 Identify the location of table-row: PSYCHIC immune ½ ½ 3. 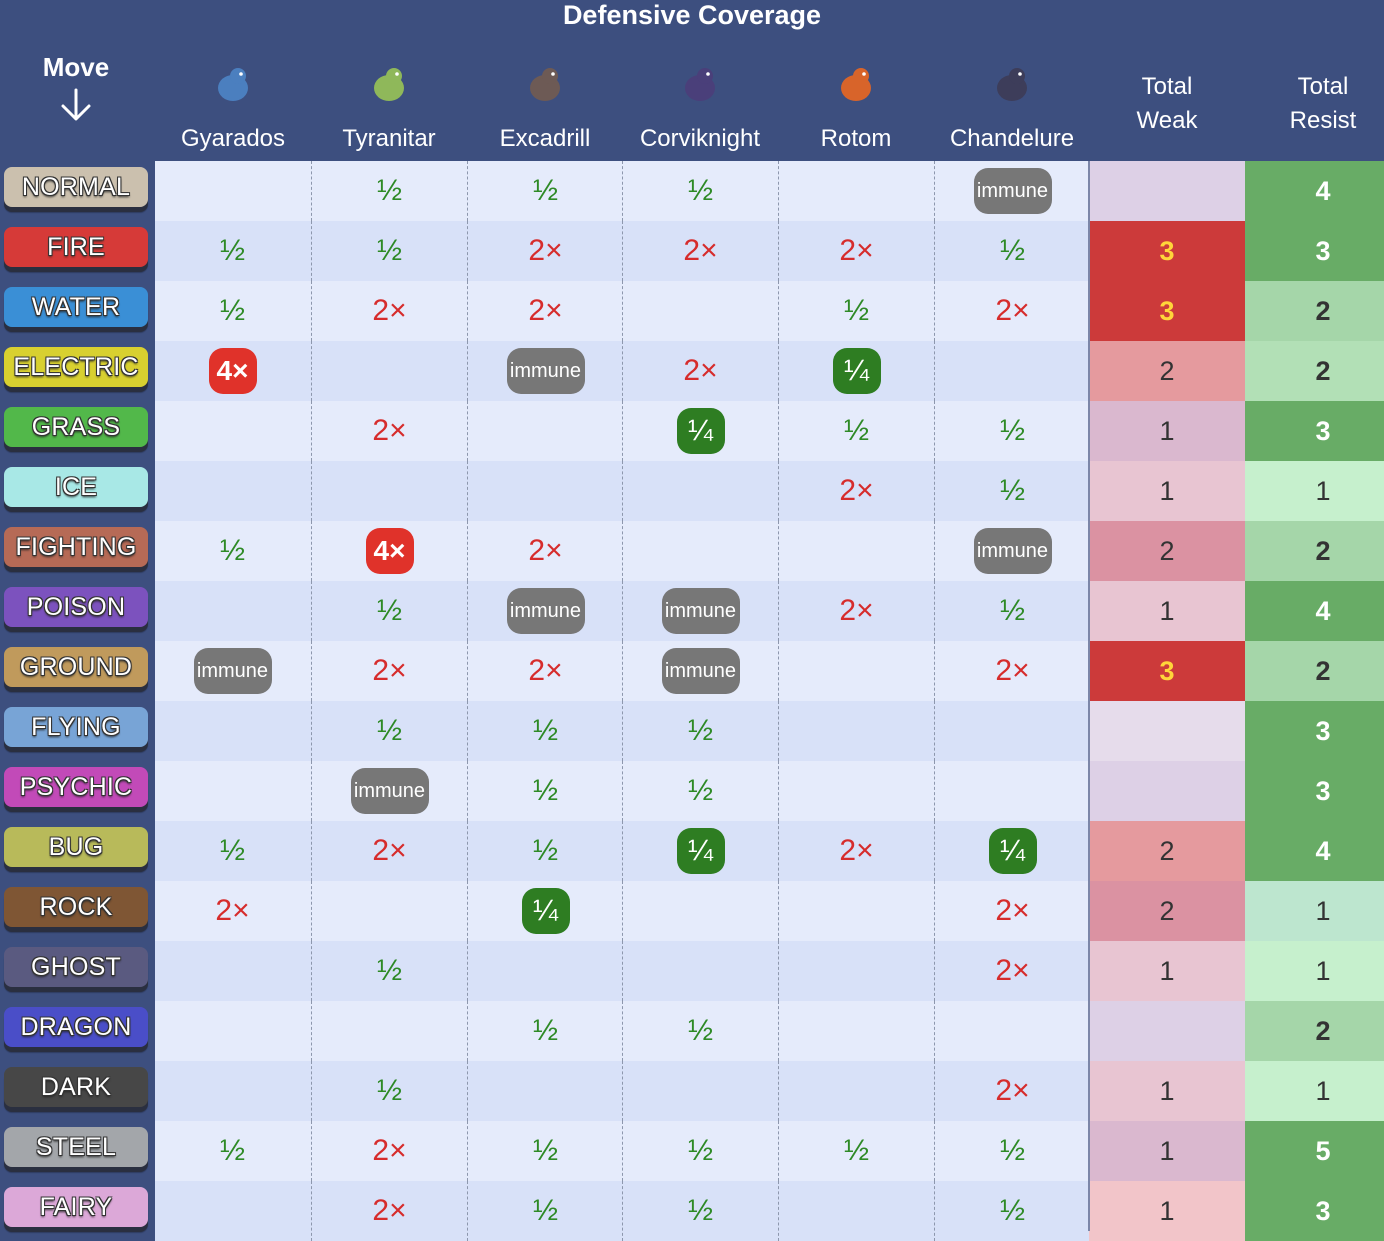
(692, 791).